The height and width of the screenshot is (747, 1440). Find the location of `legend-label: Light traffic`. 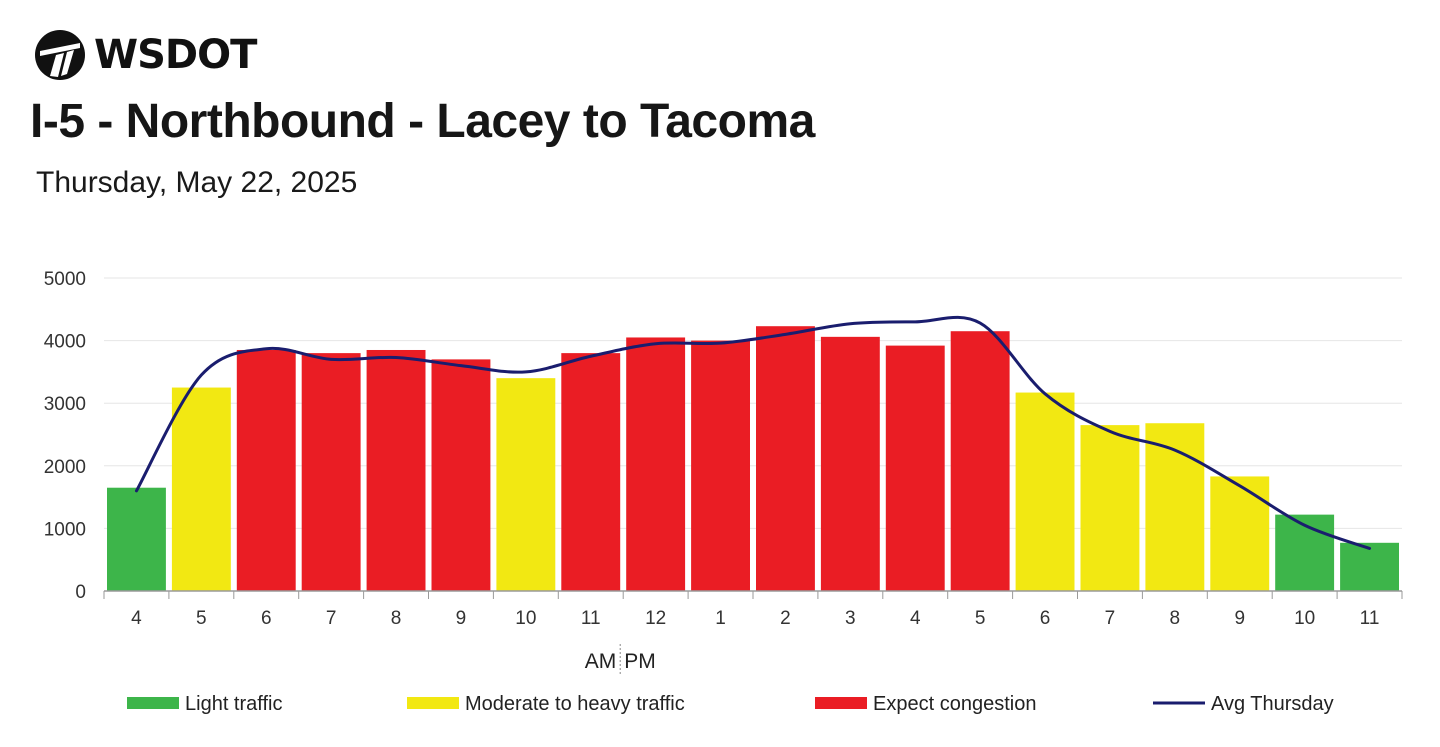

legend-label: Light traffic is located at coordinates (233, 704).